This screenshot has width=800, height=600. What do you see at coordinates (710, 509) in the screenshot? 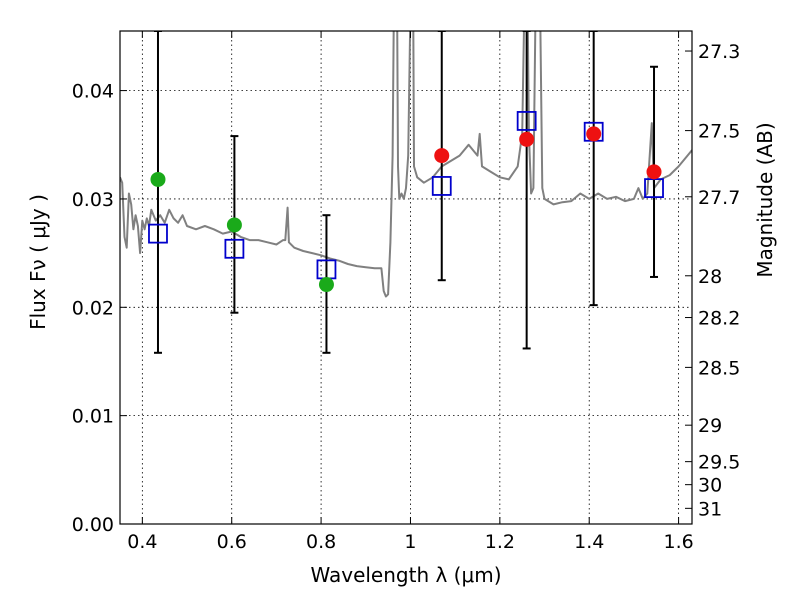
I see `y2-tick-label: 31` at bounding box center [710, 509].